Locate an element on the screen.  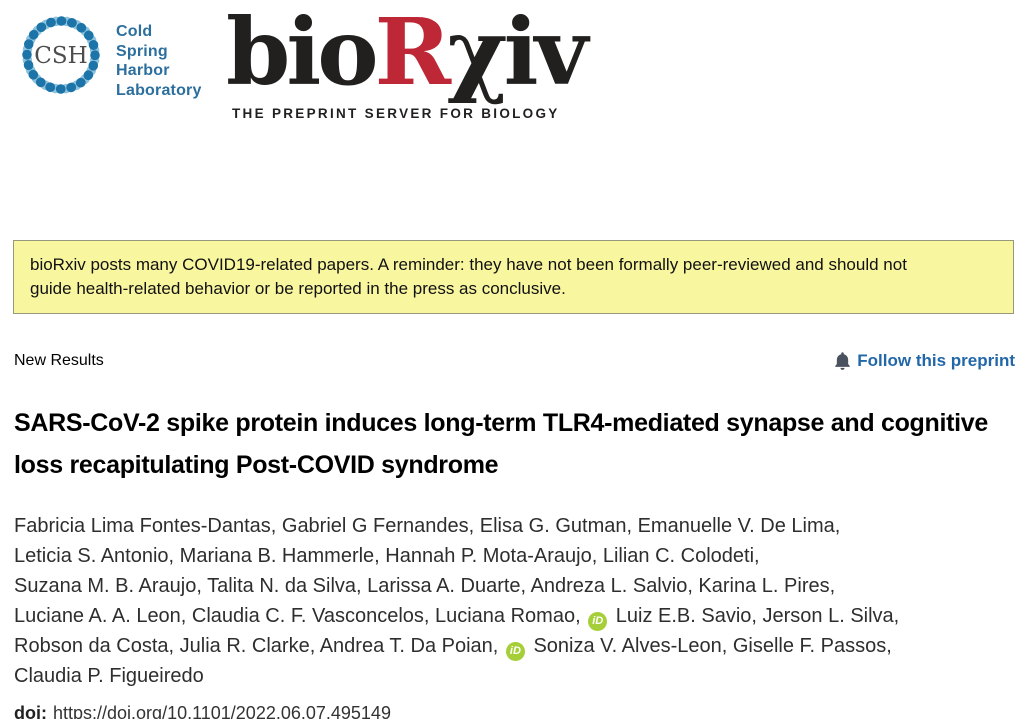
csh-logo: CSH Cold Spring Harbor Laboratory is located at coordinates (110, 56).